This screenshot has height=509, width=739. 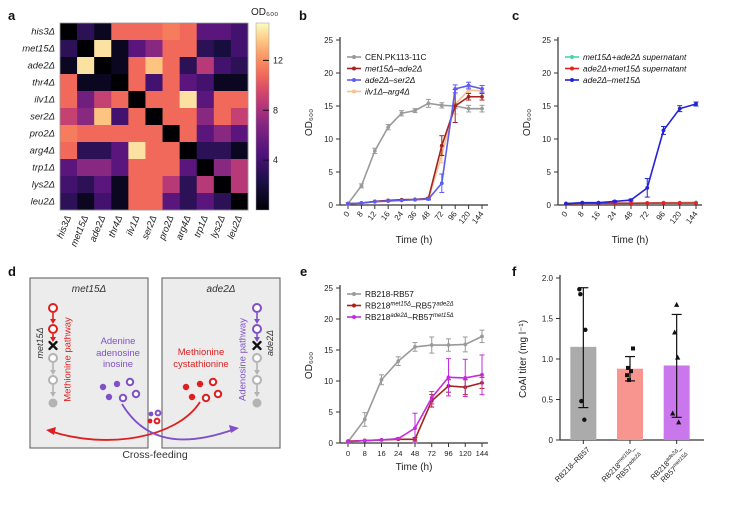 What do you see at coordinates (42, 134) in the screenshot?
I see `heatmap-row-label: pro2Δ` at bounding box center [42, 134].